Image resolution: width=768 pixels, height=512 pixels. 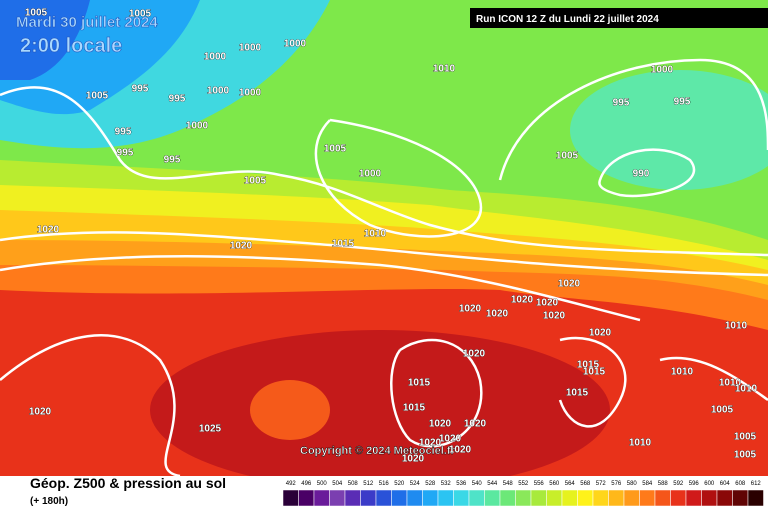 What do you see at coordinates (694, 484) in the screenshot?
I see `legend-label: 596` at bounding box center [694, 484].